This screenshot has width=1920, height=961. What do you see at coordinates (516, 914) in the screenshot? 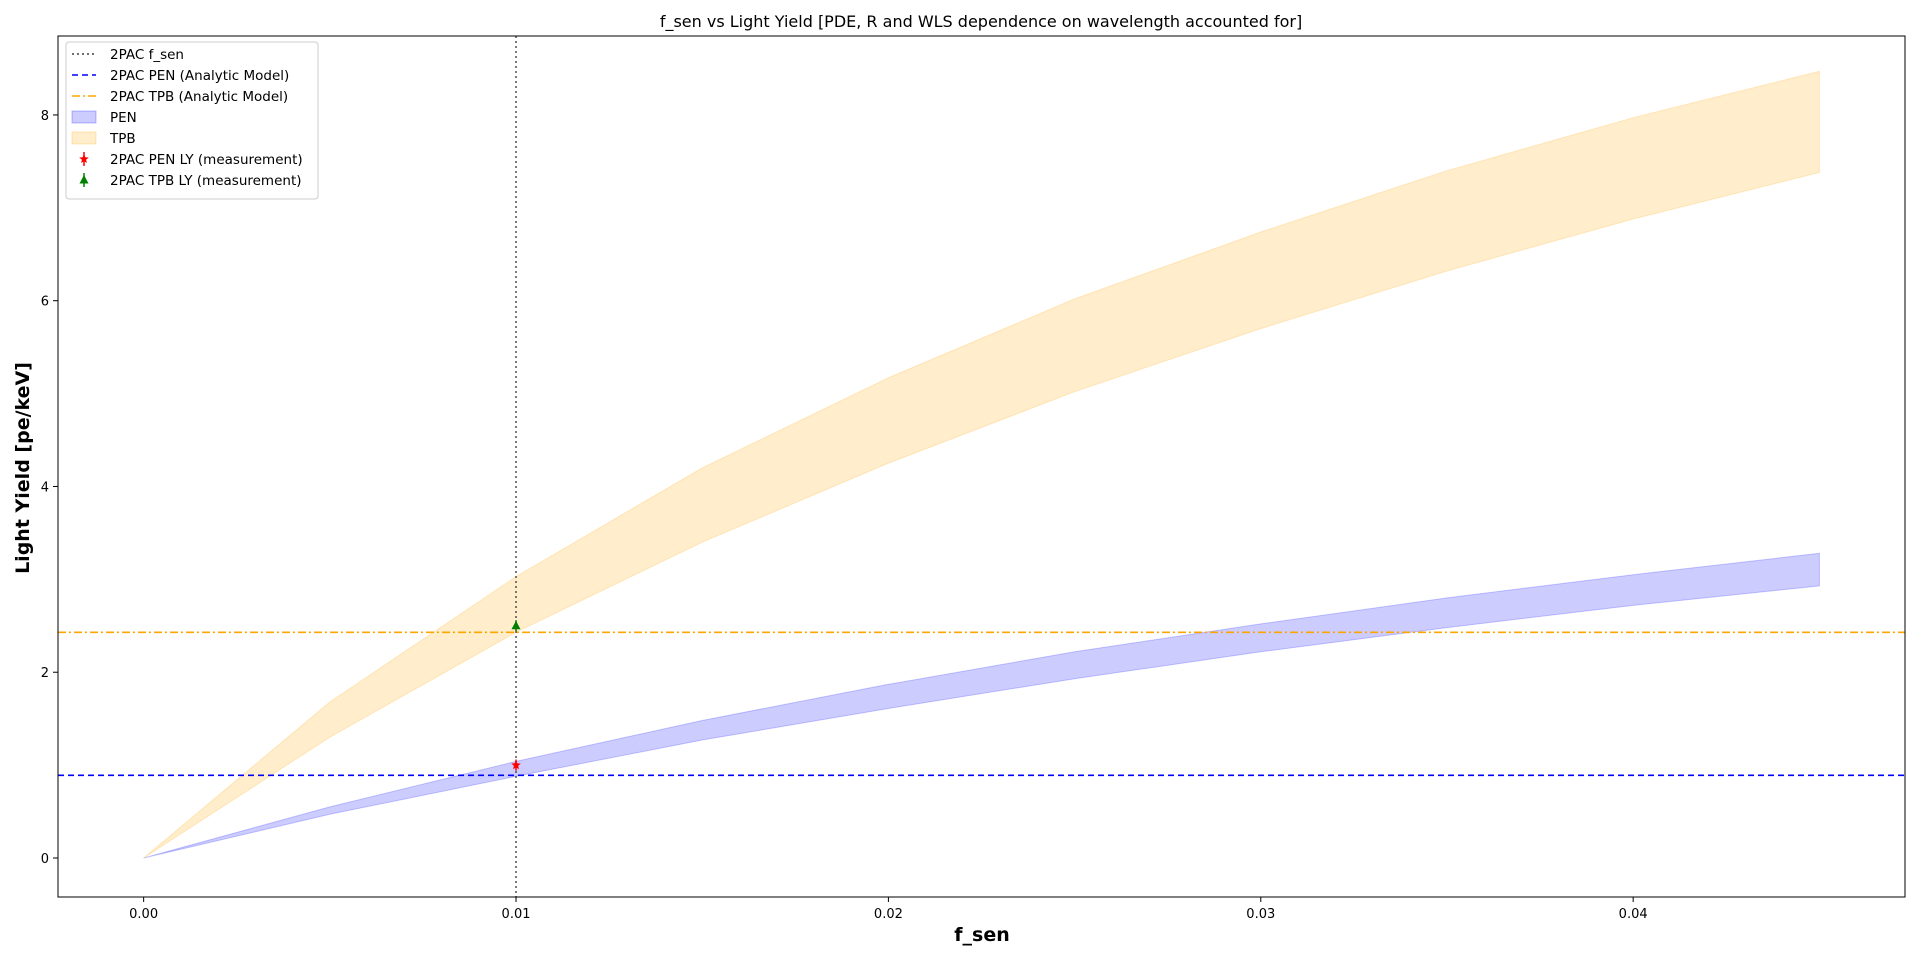
I see `x-tick-label: 0.01` at bounding box center [516, 914].